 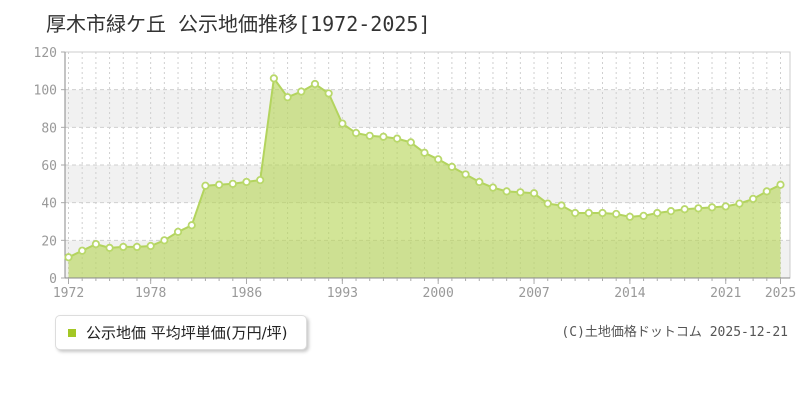 What do you see at coordinates (629, 293) in the screenshot?
I see `x-tick-label: 2014` at bounding box center [629, 293].